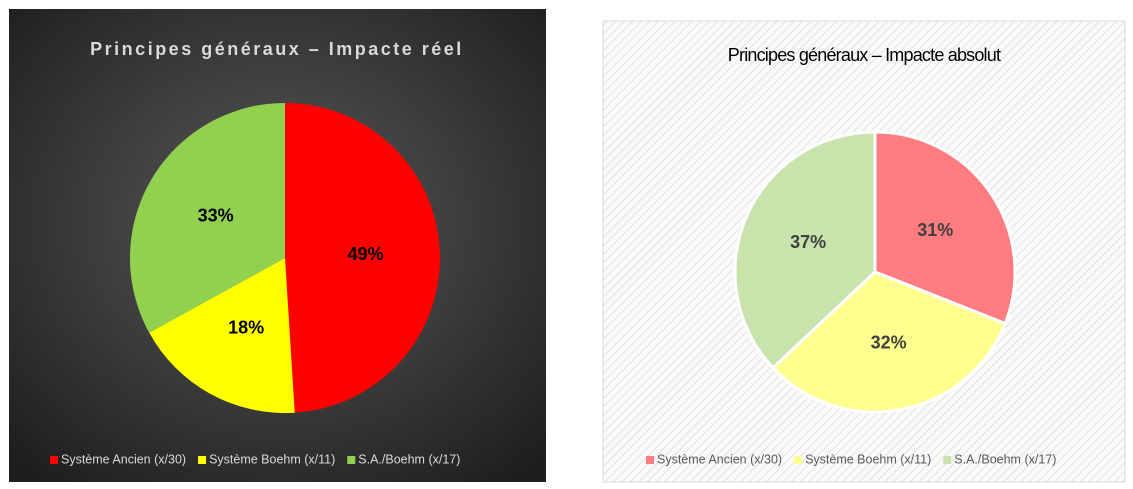  I want to click on data-label: 37%, so click(808, 242).